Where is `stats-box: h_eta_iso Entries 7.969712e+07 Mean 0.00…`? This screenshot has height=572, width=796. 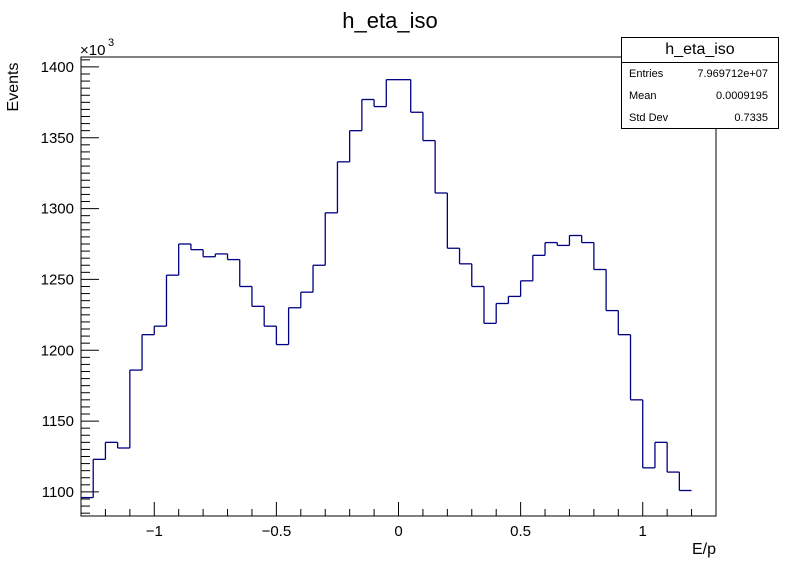
stats-box: h_eta_iso Entries 7.969712e+07 Mean 0.00… is located at coordinates (700, 83).